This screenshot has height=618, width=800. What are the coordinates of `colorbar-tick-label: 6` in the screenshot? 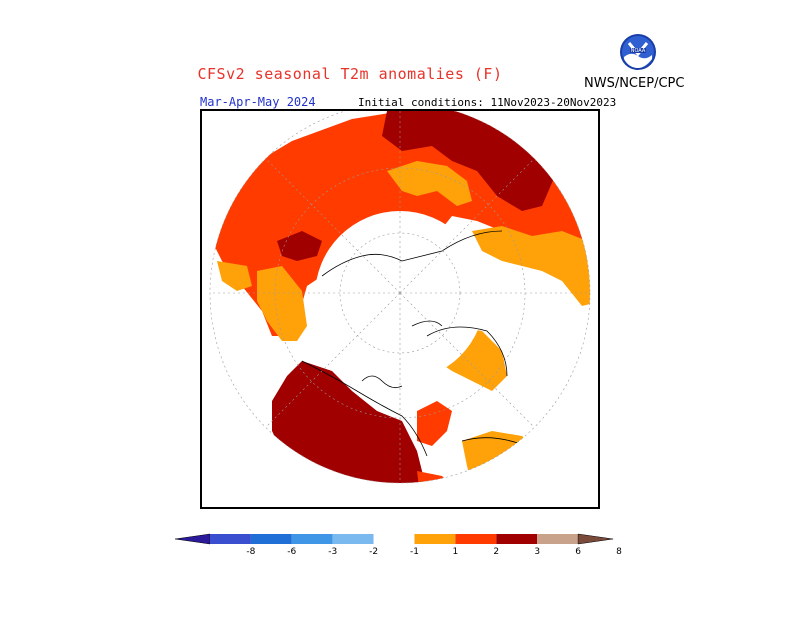 It's located at (578, 552).